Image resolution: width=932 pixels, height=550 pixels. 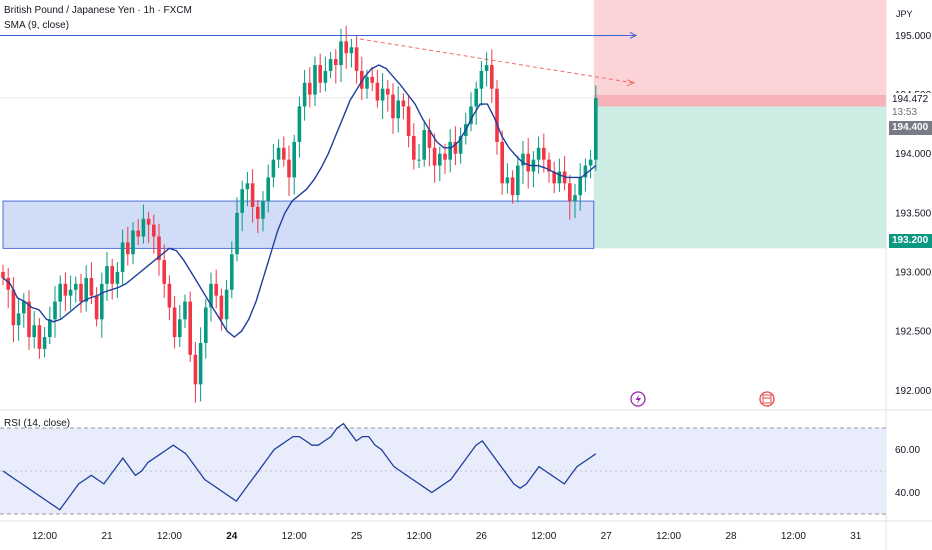 I want to click on calendar-event-icon, so click(x=767, y=399).